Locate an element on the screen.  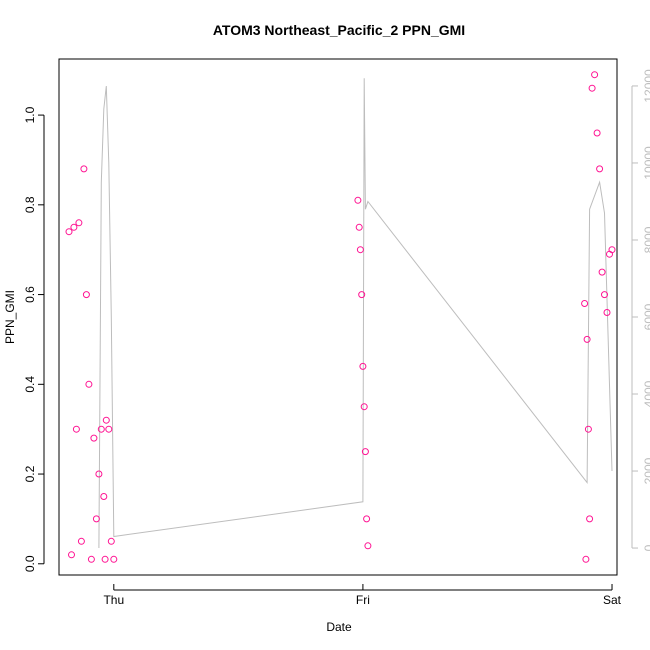
y-tick-label: 0.4 is located at coordinates (30, 384).